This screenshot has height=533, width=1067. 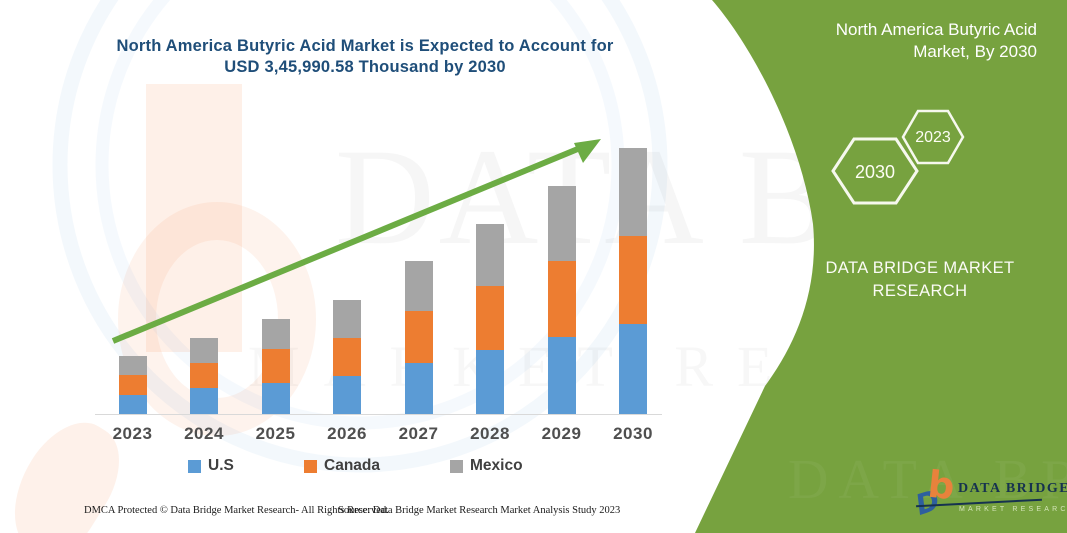 I want to click on x-axis-label-2027: 2027, so click(x=418, y=433).